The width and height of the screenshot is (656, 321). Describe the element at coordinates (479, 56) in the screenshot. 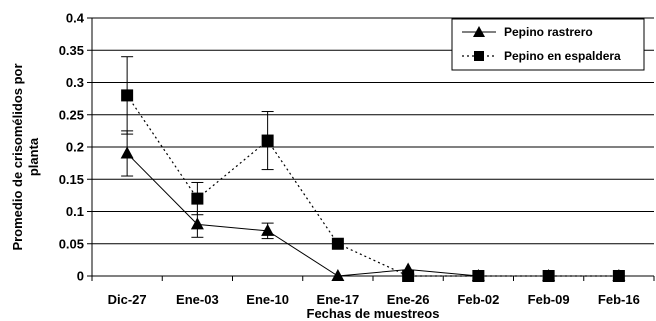

I see `legend-square-marker` at that location.